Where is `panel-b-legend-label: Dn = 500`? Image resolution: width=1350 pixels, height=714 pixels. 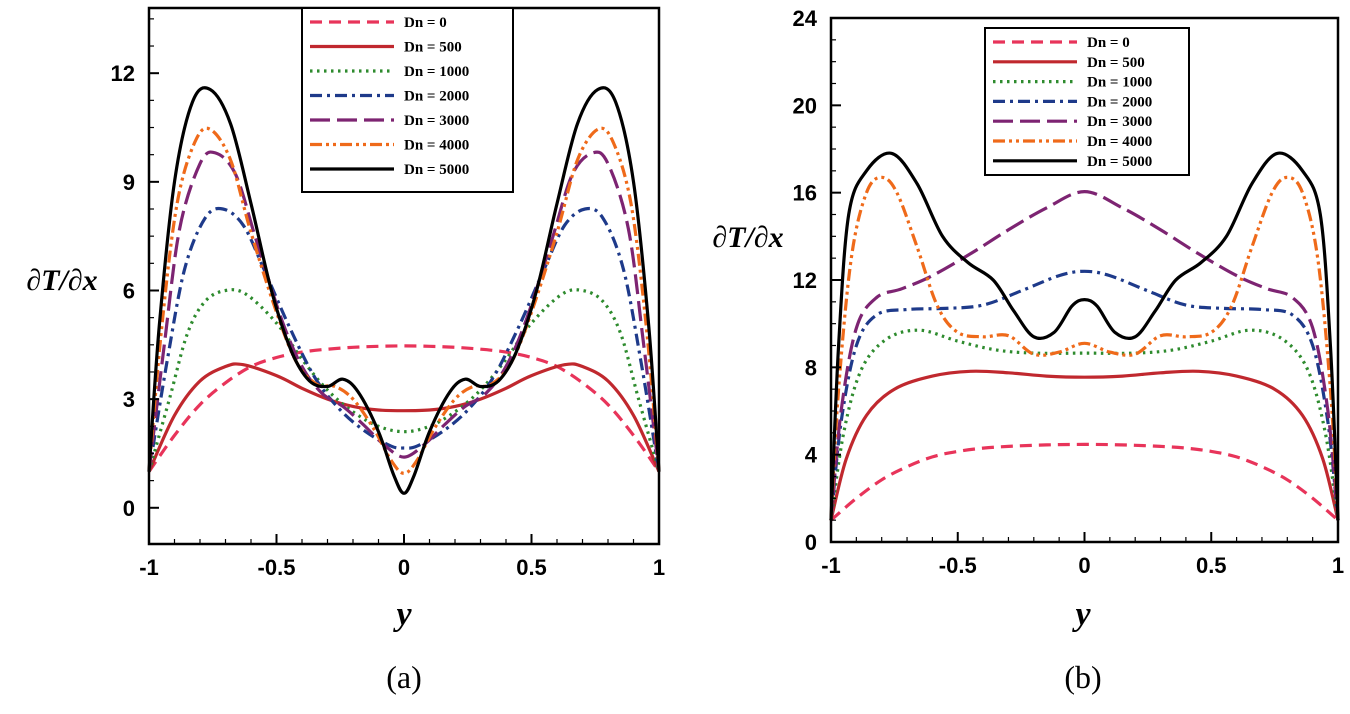
panel-b-legend-label: Dn = 500 is located at coordinates (1116, 63).